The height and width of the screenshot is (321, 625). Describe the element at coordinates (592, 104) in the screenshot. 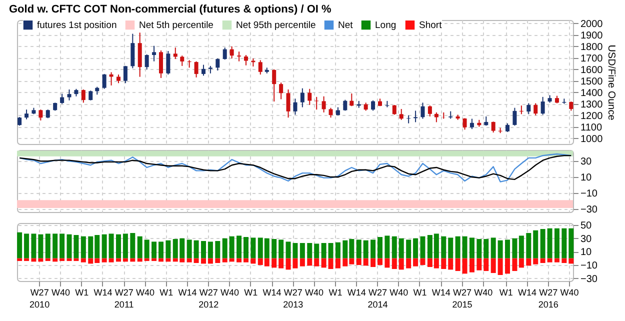

I see `y-tick-label: 1300` at that location.